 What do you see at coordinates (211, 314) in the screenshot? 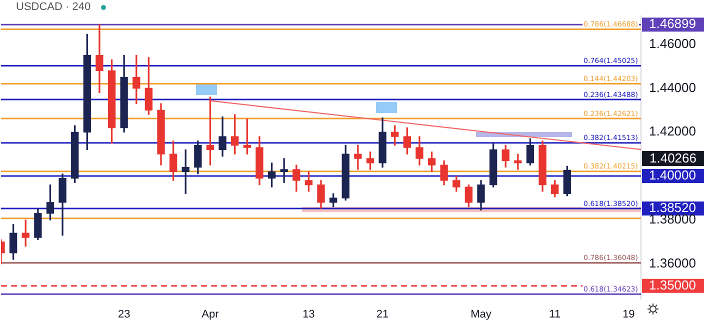
I see `x-tick-label: Apr` at bounding box center [211, 314].